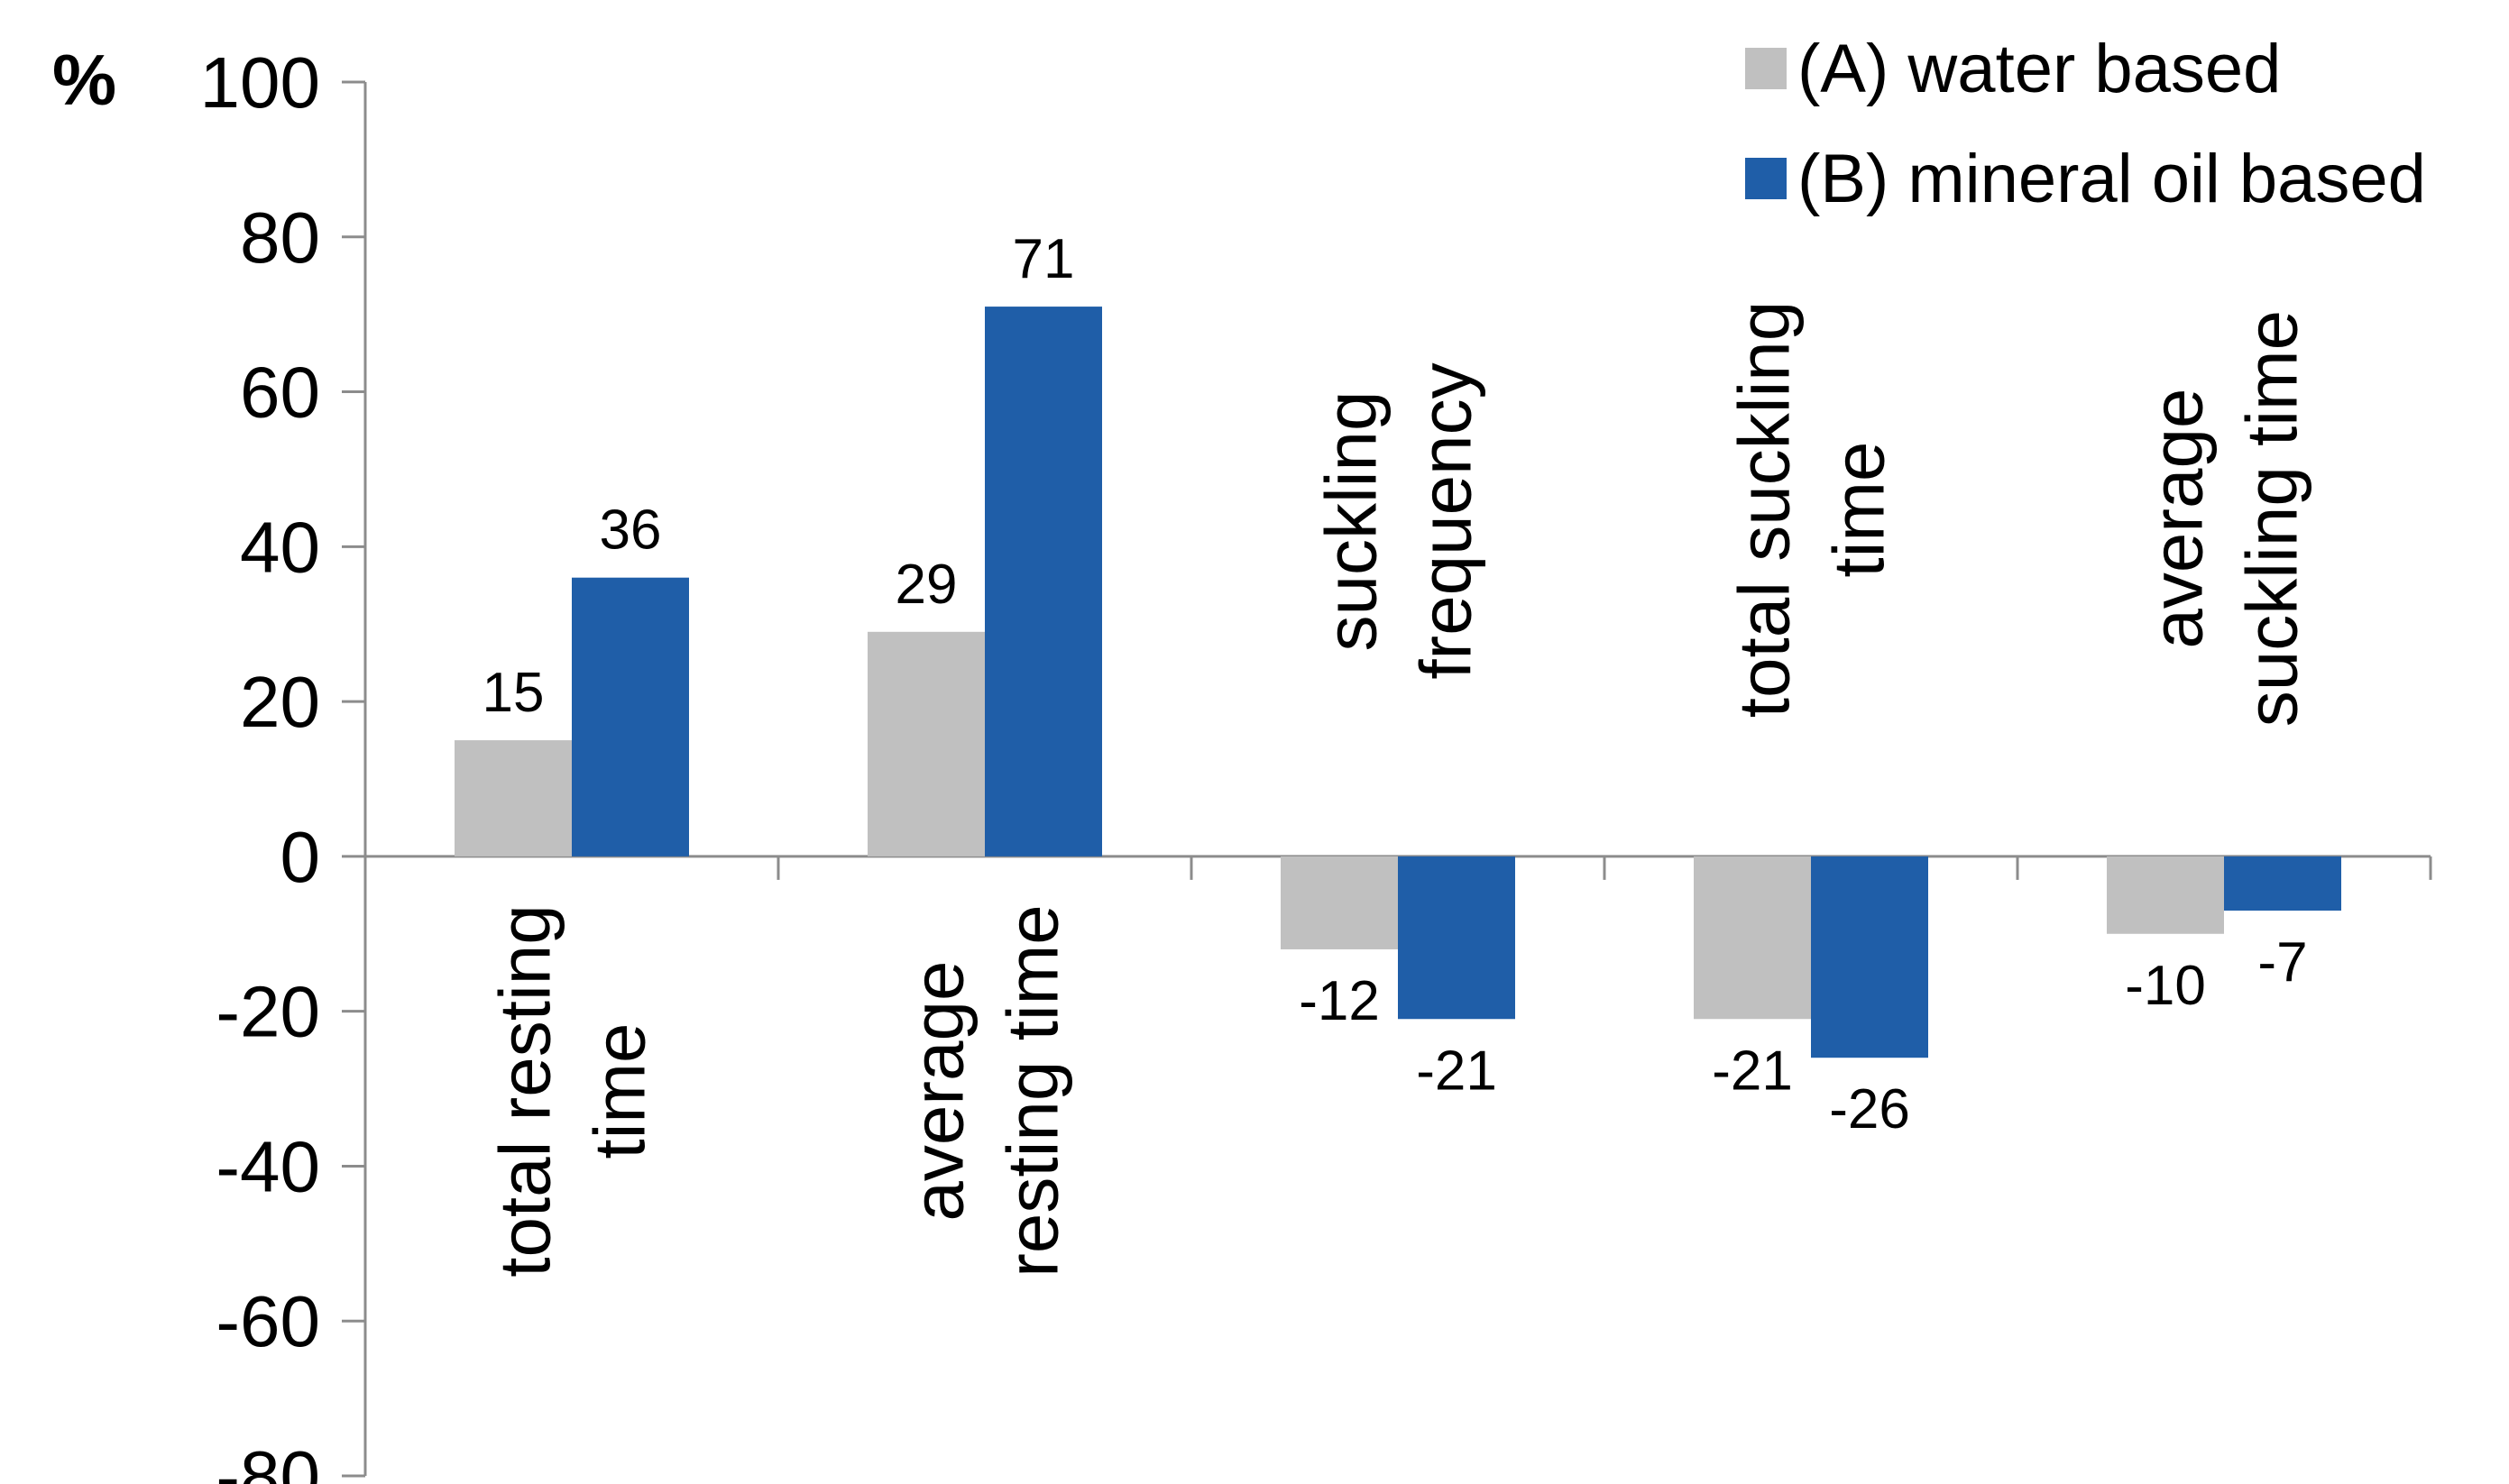 The height and width of the screenshot is (1484, 2509). Describe the element at coordinates (280, 702) in the screenshot. I see `y-tick-label: 20` at that location.